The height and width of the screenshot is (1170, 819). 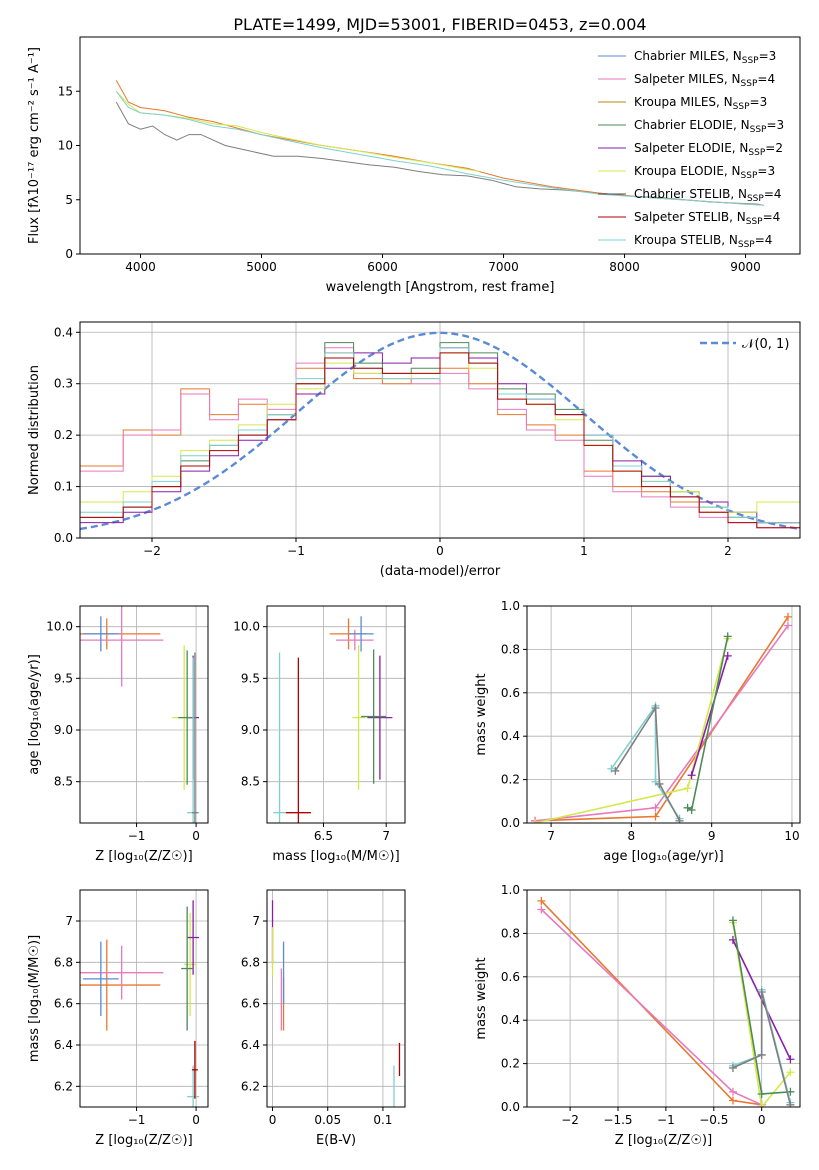 What do you see at coordinates (440, 287) in the screenshot?
I see `x-axis-label: wavelength [Angstrom, rest frame]` at bounding box center [440, 287].